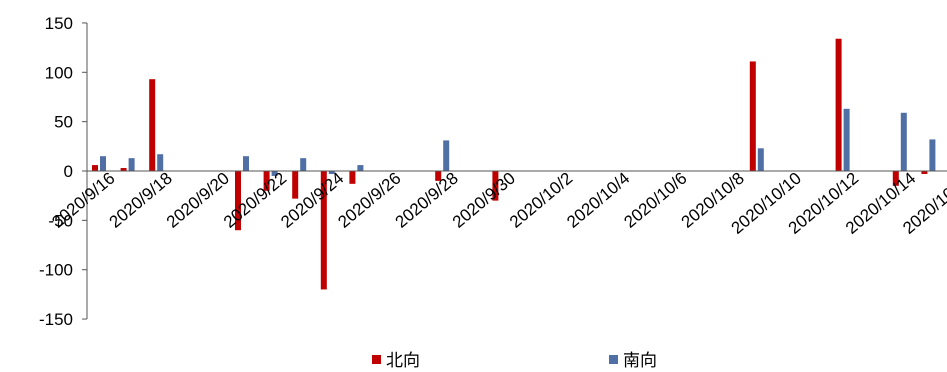 Image resolution: width=947 pixels, height=372 pixels. I want to click on y-tick-label: -50, so click(60, 220).